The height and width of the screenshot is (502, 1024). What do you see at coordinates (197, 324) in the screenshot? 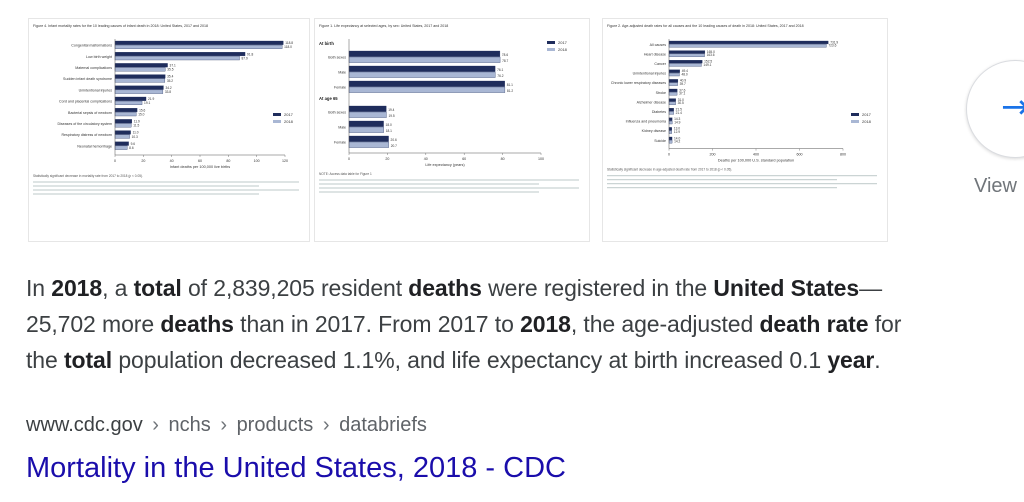
I see `snippet-bold: deaths` at bounding box center [197, 324].